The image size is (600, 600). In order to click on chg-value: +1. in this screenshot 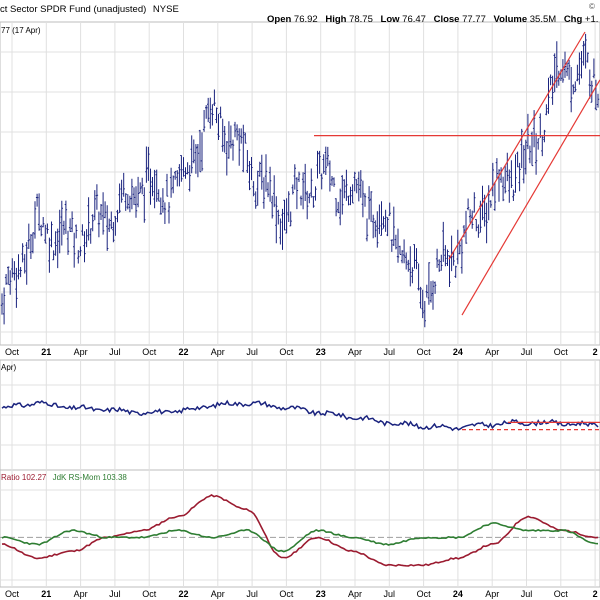, I will do `click(591, 19)`.